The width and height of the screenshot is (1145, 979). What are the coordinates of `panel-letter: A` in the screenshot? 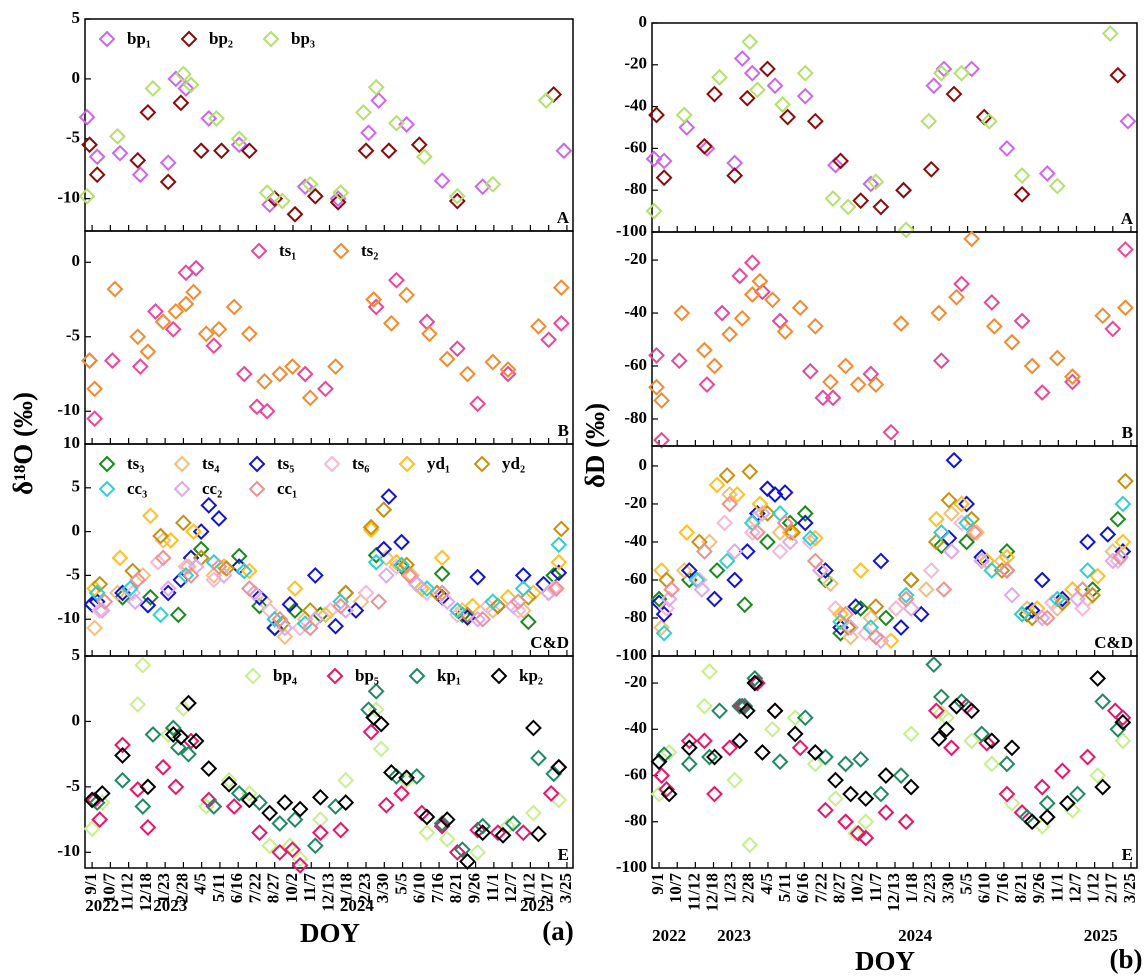 It's located at (563, 217).